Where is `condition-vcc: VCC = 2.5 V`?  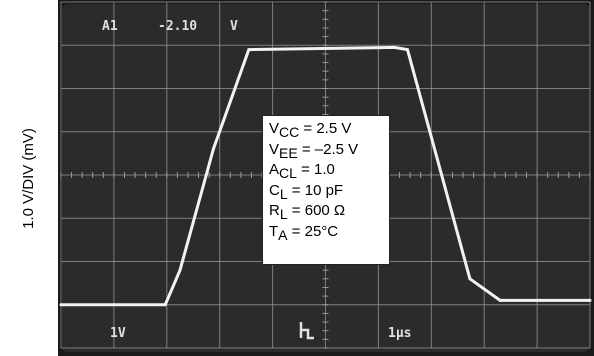
condition-vcc: VCC = 2.5 V is located at coordinates (310, 130).